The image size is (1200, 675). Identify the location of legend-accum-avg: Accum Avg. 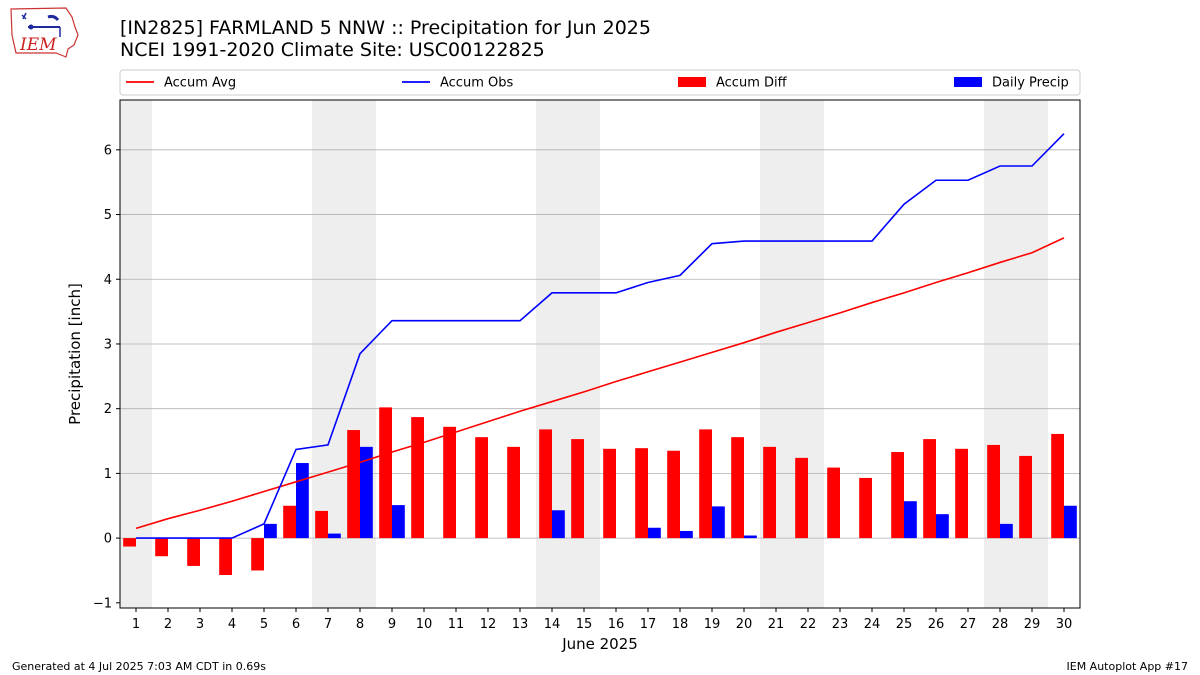
(181, 83).